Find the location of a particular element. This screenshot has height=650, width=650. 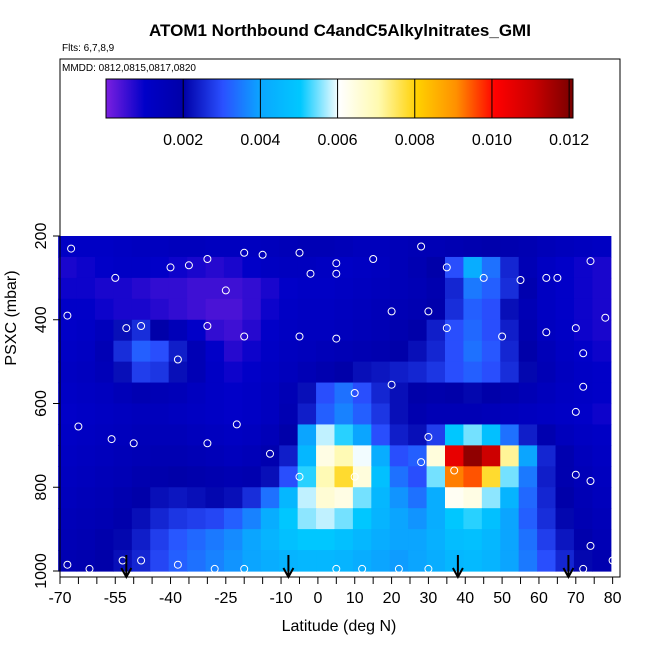

x-tick-label: 30 is located at coordinates (429, 598).